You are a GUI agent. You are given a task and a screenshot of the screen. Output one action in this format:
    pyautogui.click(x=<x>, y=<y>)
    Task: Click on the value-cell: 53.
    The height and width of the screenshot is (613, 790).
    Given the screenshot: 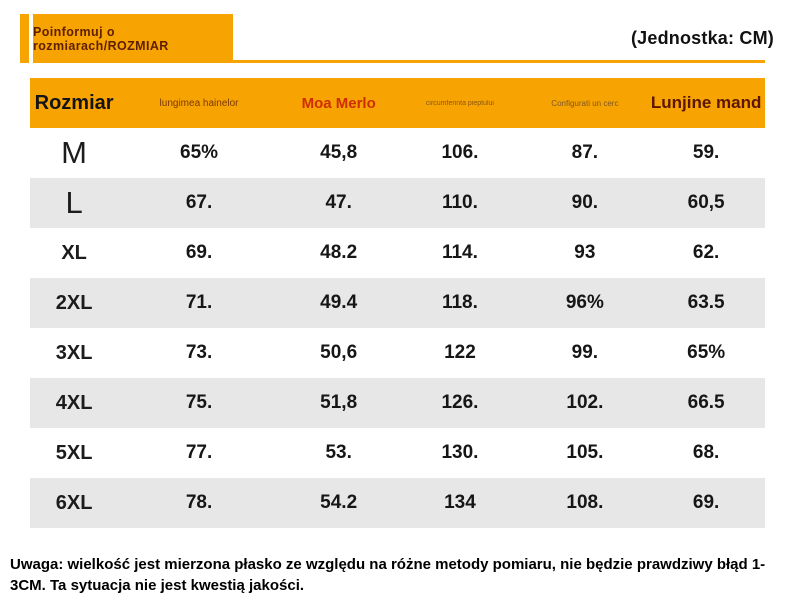 What is the action you would take?
    pyautogui.click(x=338, y=452)
    